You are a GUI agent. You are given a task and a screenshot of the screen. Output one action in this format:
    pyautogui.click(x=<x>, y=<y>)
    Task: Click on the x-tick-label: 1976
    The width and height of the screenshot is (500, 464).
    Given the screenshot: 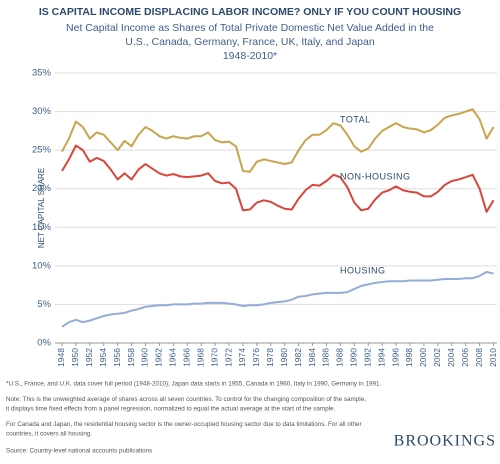 What is the action you would take?
    pyautogui.click(x=256, y=357)
    